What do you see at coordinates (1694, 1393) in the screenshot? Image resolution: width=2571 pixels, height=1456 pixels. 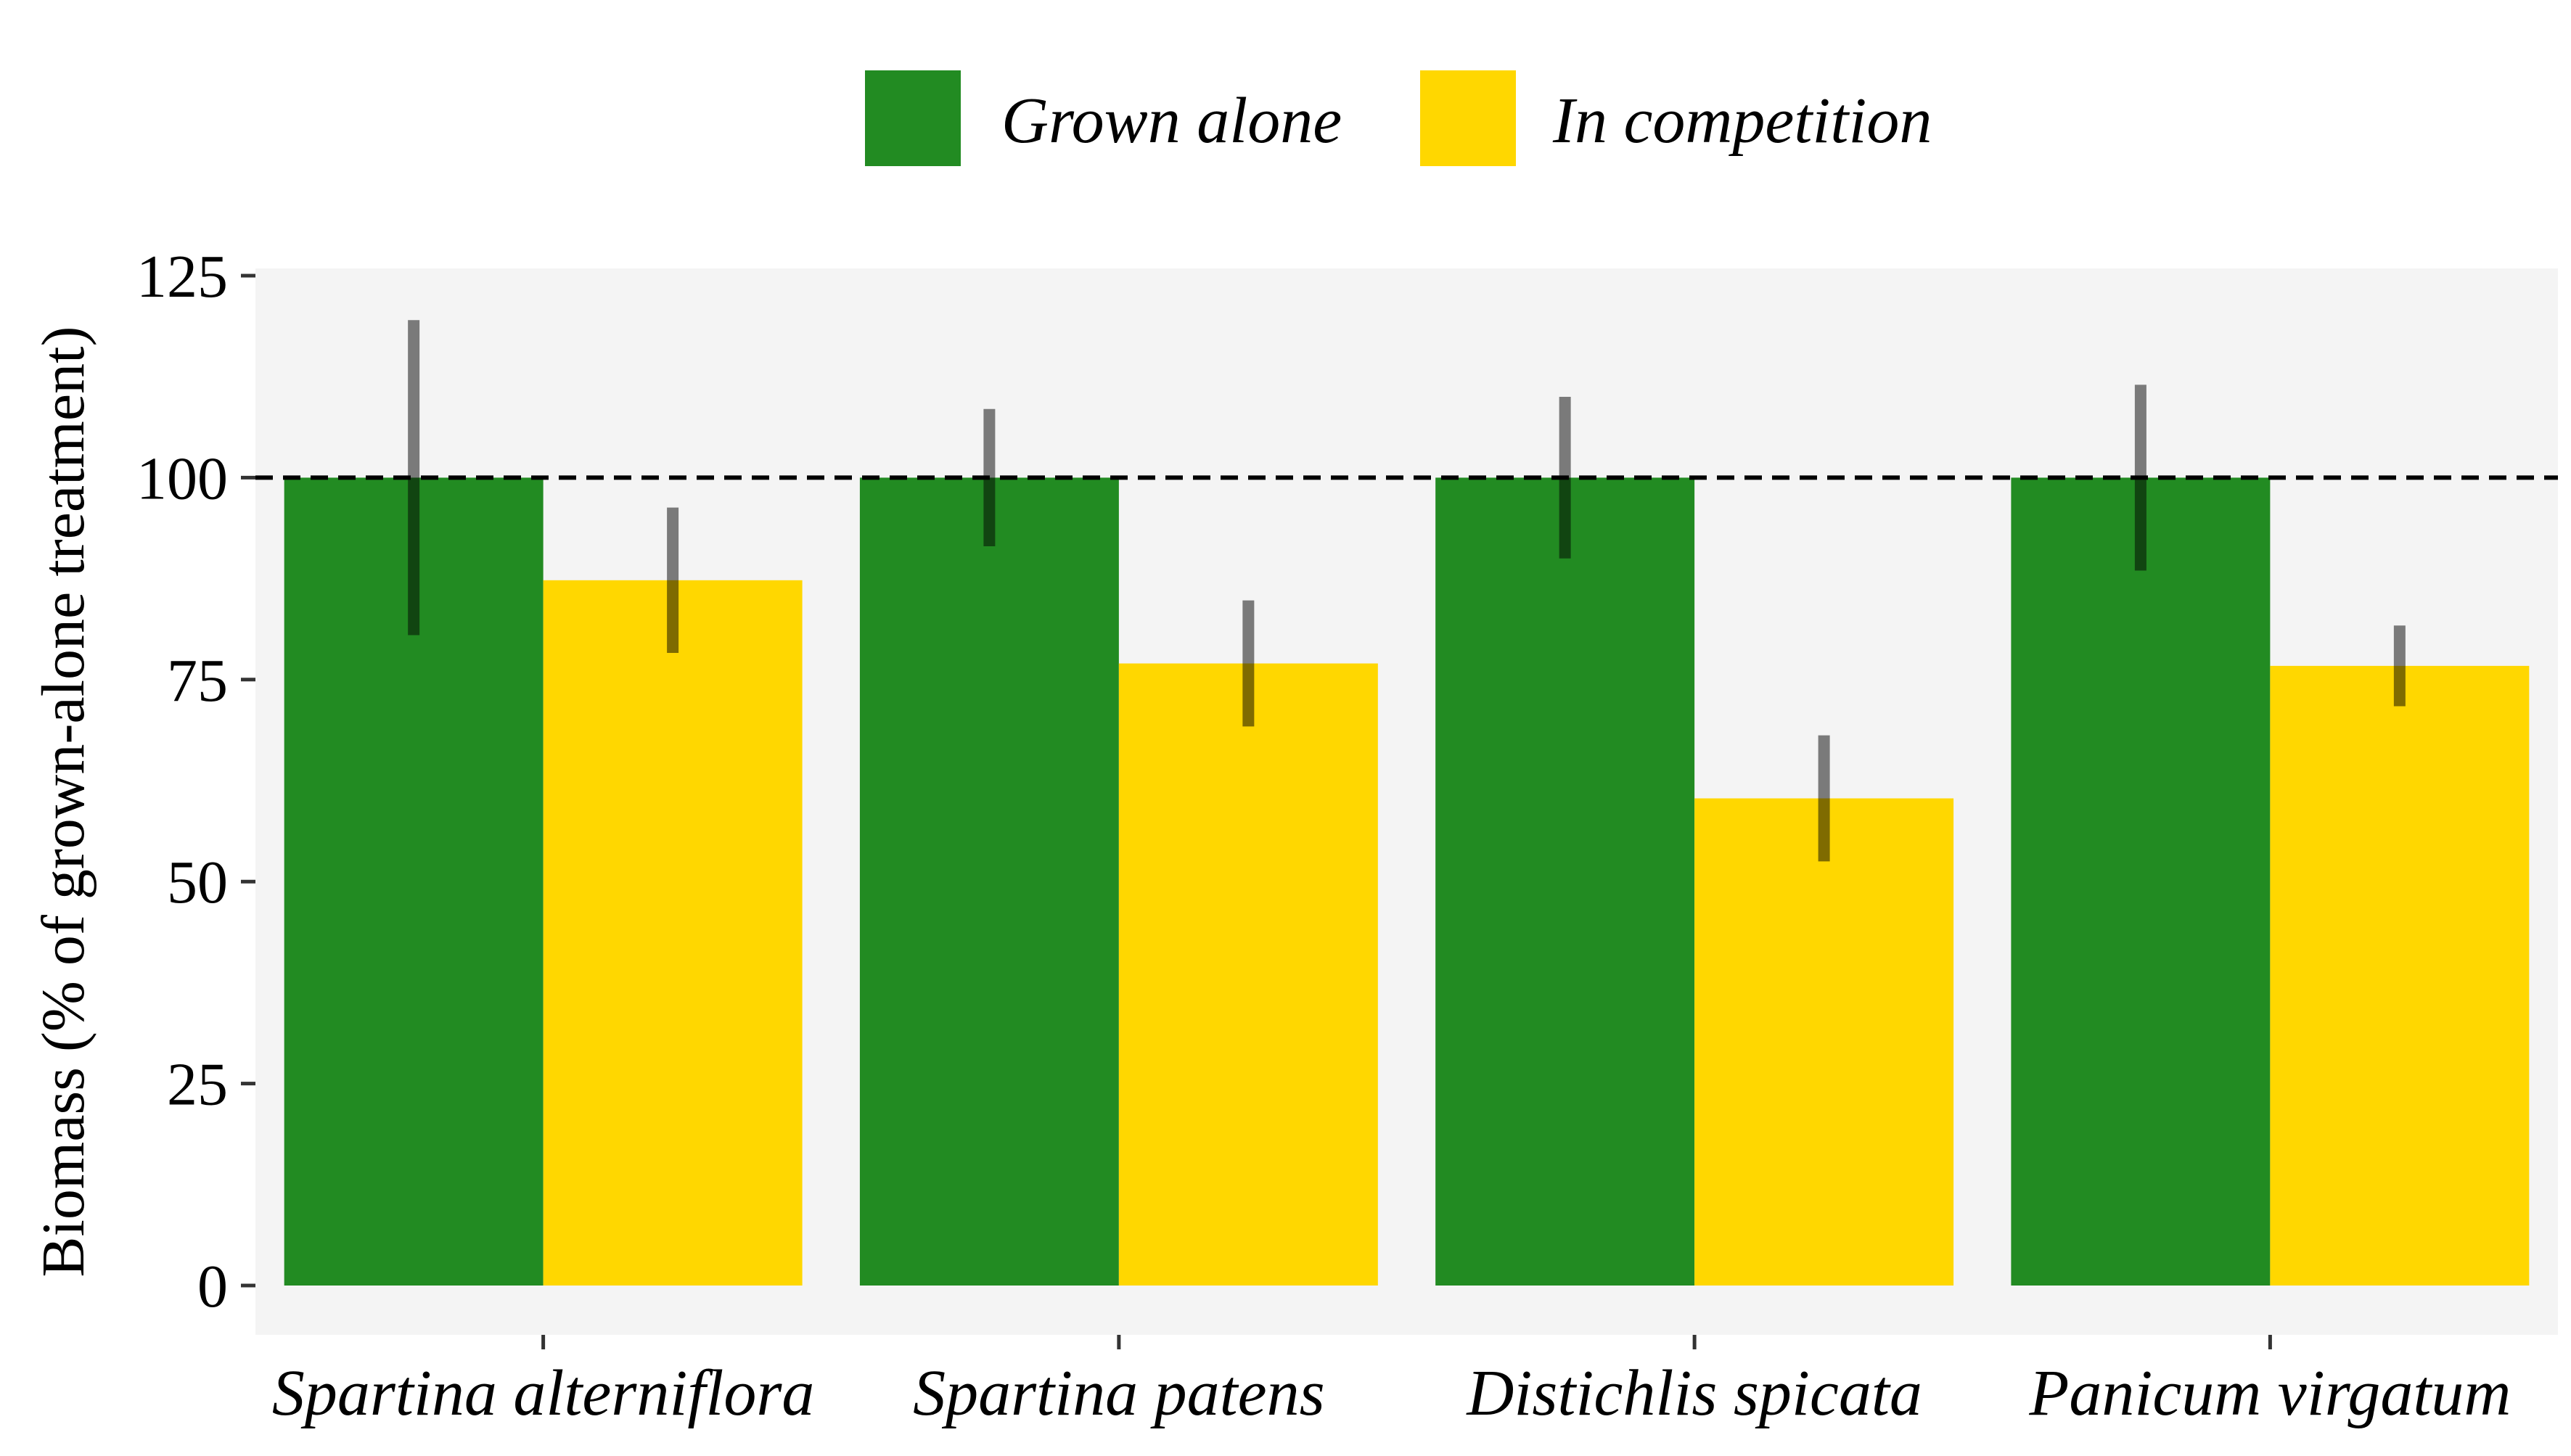 I see `x-tick-label: Distichlis spicata` at bounding box center [1694, 1393].